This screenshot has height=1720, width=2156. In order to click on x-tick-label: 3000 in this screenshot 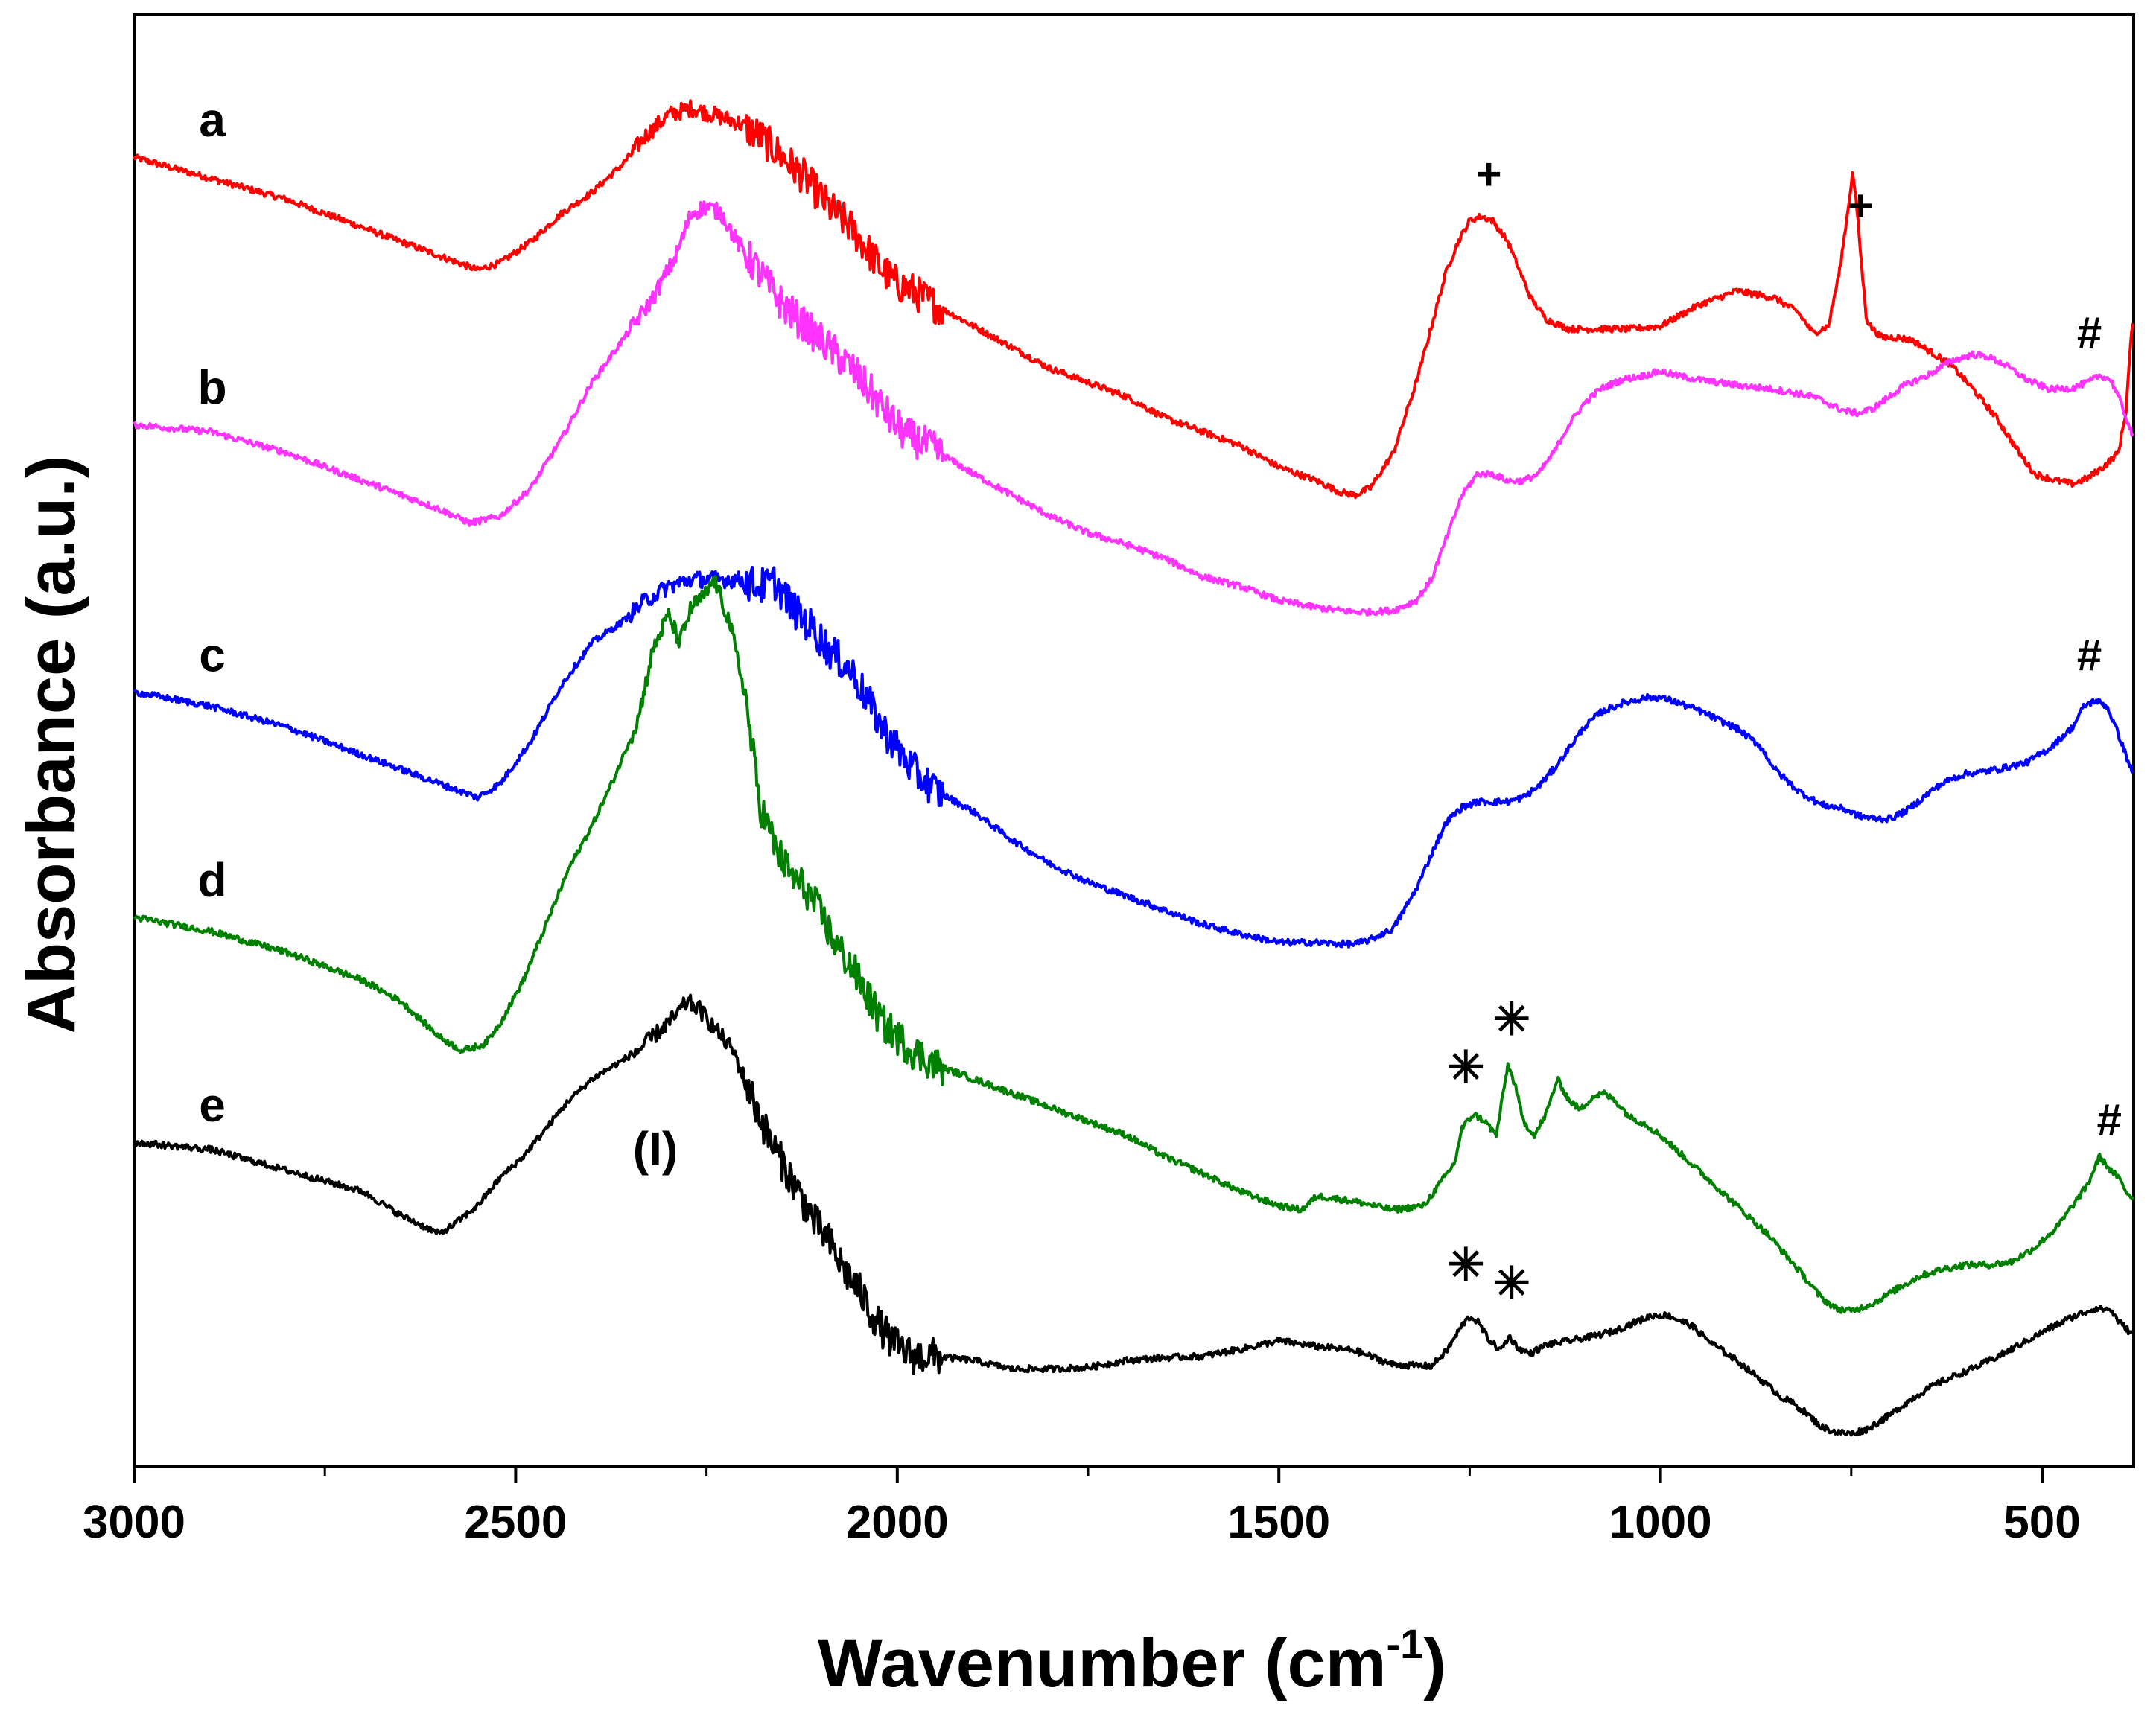, I will do `click(134, 1522)`.